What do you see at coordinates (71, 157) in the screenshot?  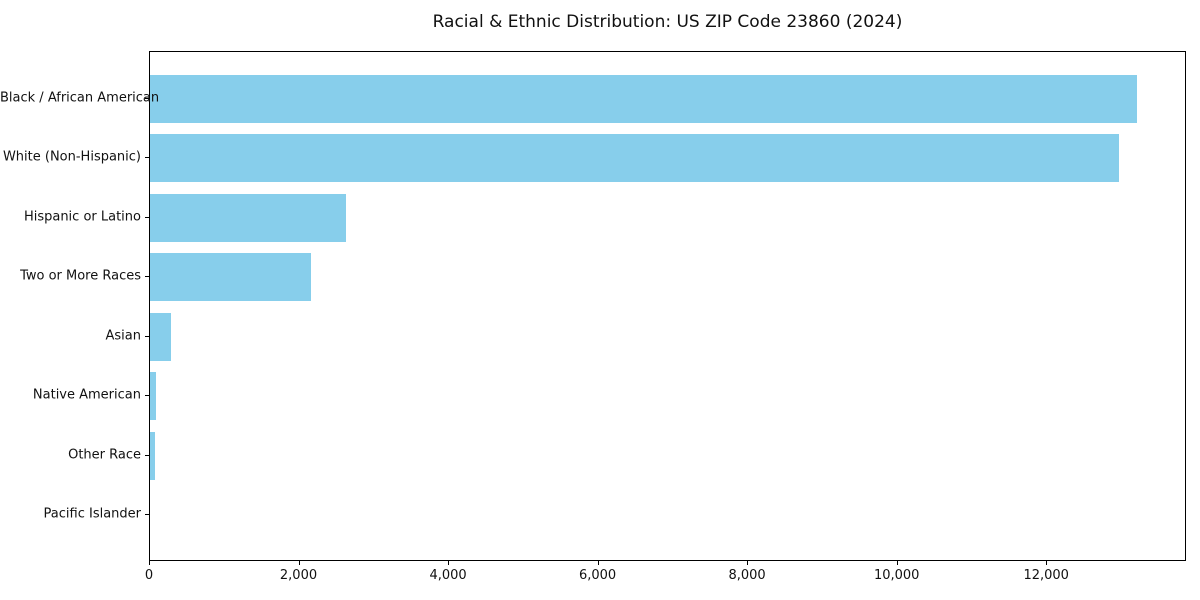 I see `y-tick-label: White (Non-Hispanic)` at bounding box center [71, 157].